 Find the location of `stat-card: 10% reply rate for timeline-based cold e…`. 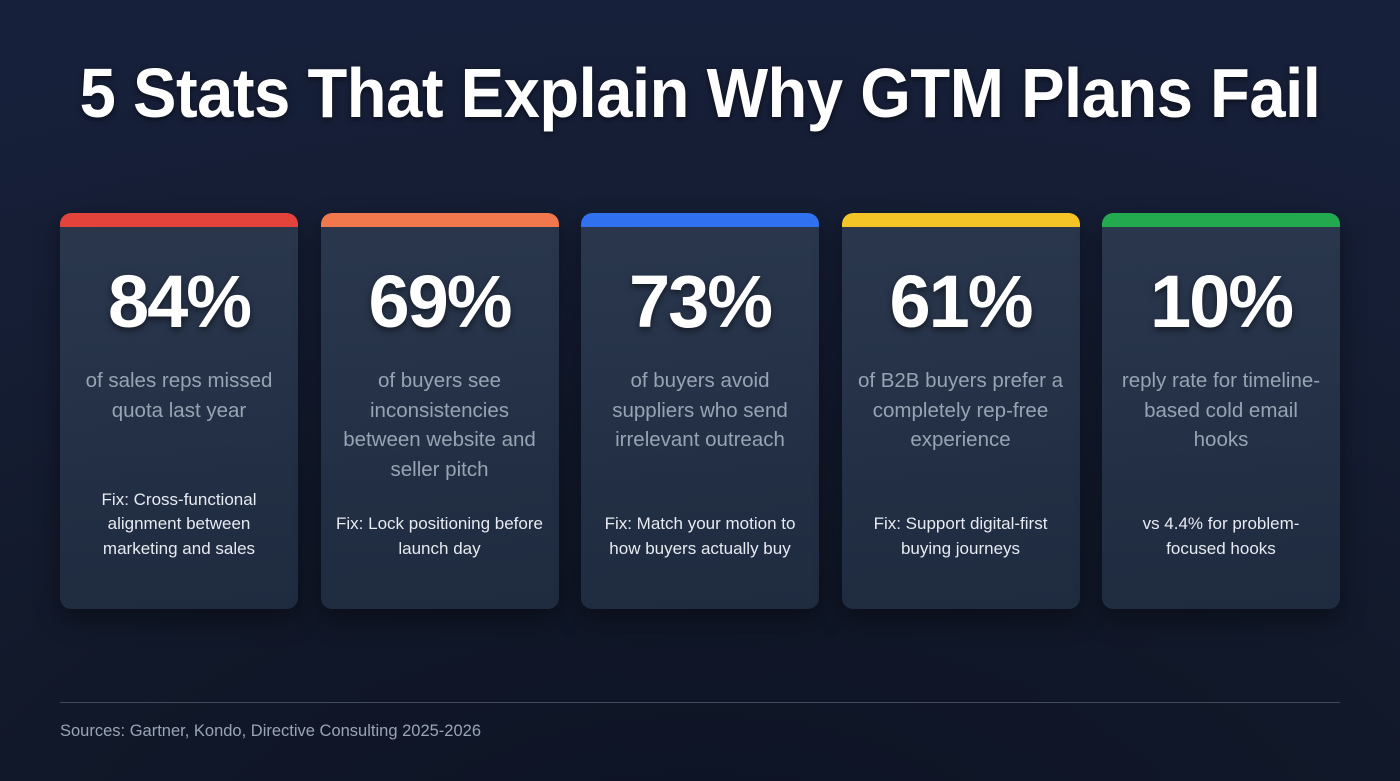

stat-card: 10% reply rate for timeline-based cold e… is located at coordinates (1221, 411).